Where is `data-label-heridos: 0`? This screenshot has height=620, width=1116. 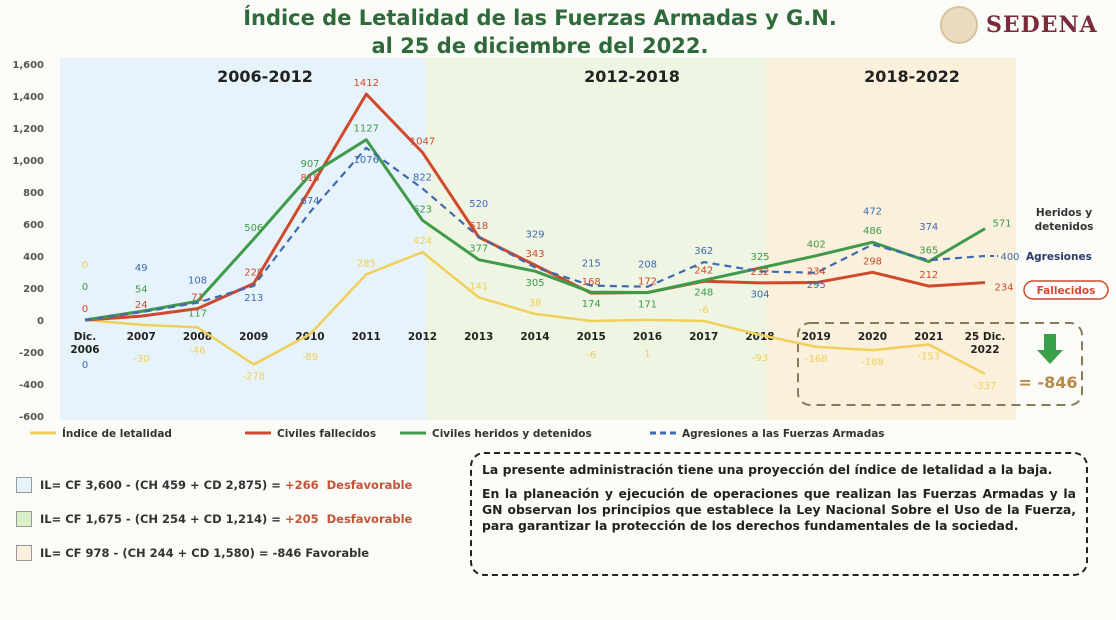
data-label-heridos: 0 is located at coordinates (85, 287).